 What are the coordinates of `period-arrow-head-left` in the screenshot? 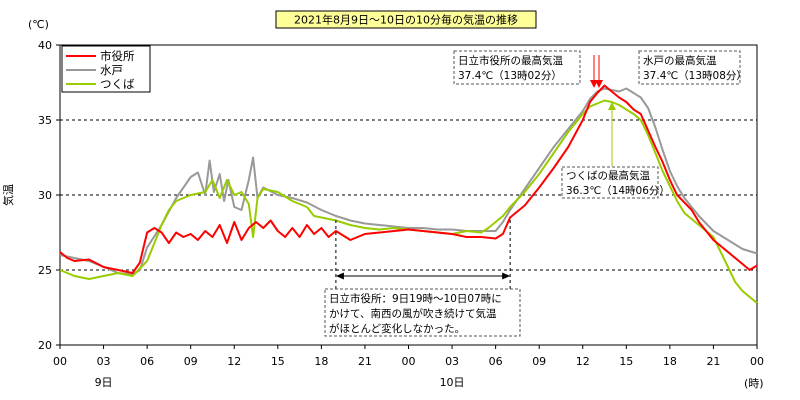 It's located at (339, 276).